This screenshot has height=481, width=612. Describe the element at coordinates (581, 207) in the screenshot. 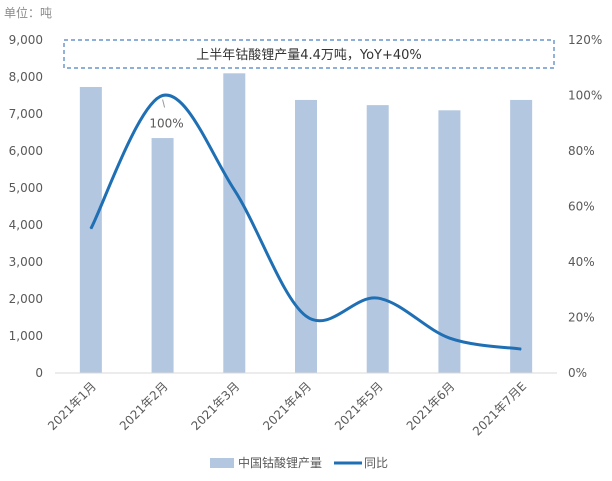

I see `y-right-tick-label: 60%` at that location.